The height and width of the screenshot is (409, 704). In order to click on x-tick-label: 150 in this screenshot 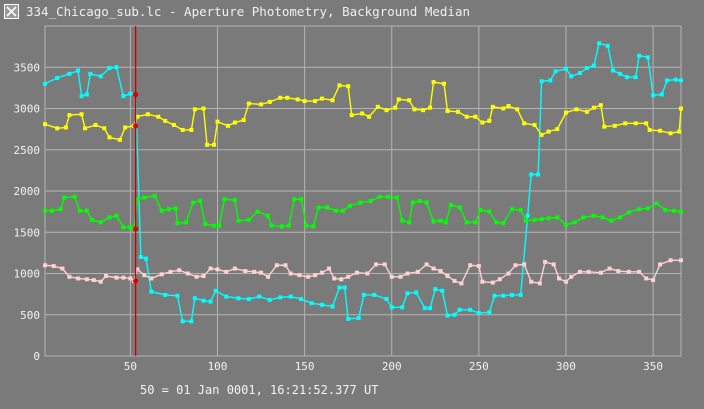, I will do `click(305, 366)`.